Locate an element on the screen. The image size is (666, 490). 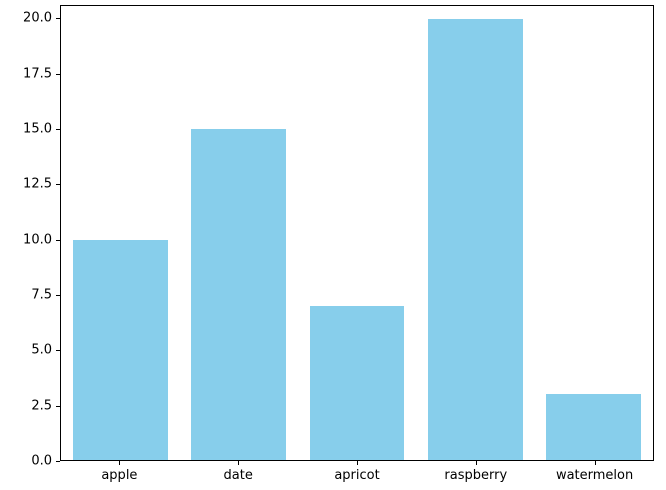
x-tick-label-watermelon: watermelon is located at coordinates (594, 475).